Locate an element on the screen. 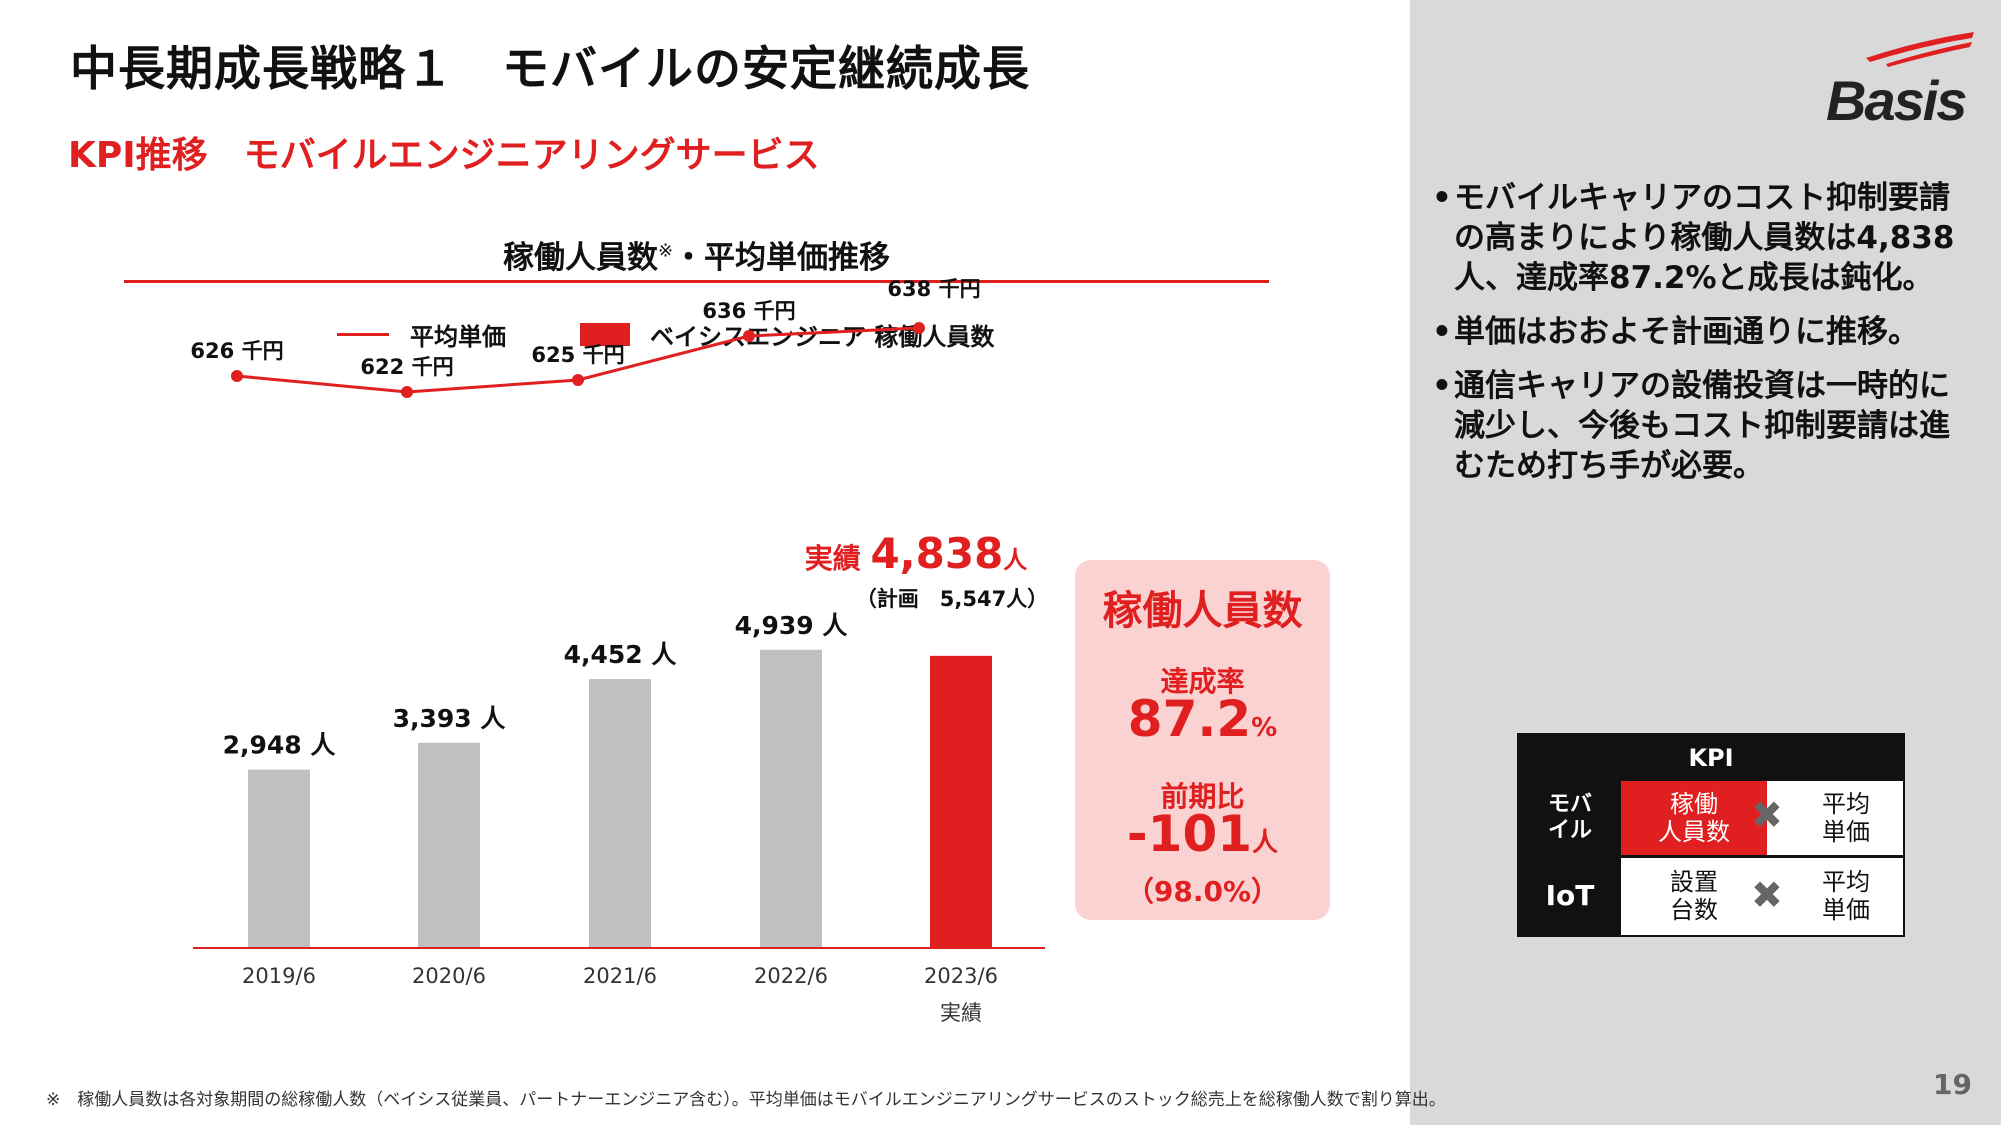 Image resolution: width=2001 pixels, height=1125 pixels. line-data-label: 625 千円 is located at coordinates (577, 355).